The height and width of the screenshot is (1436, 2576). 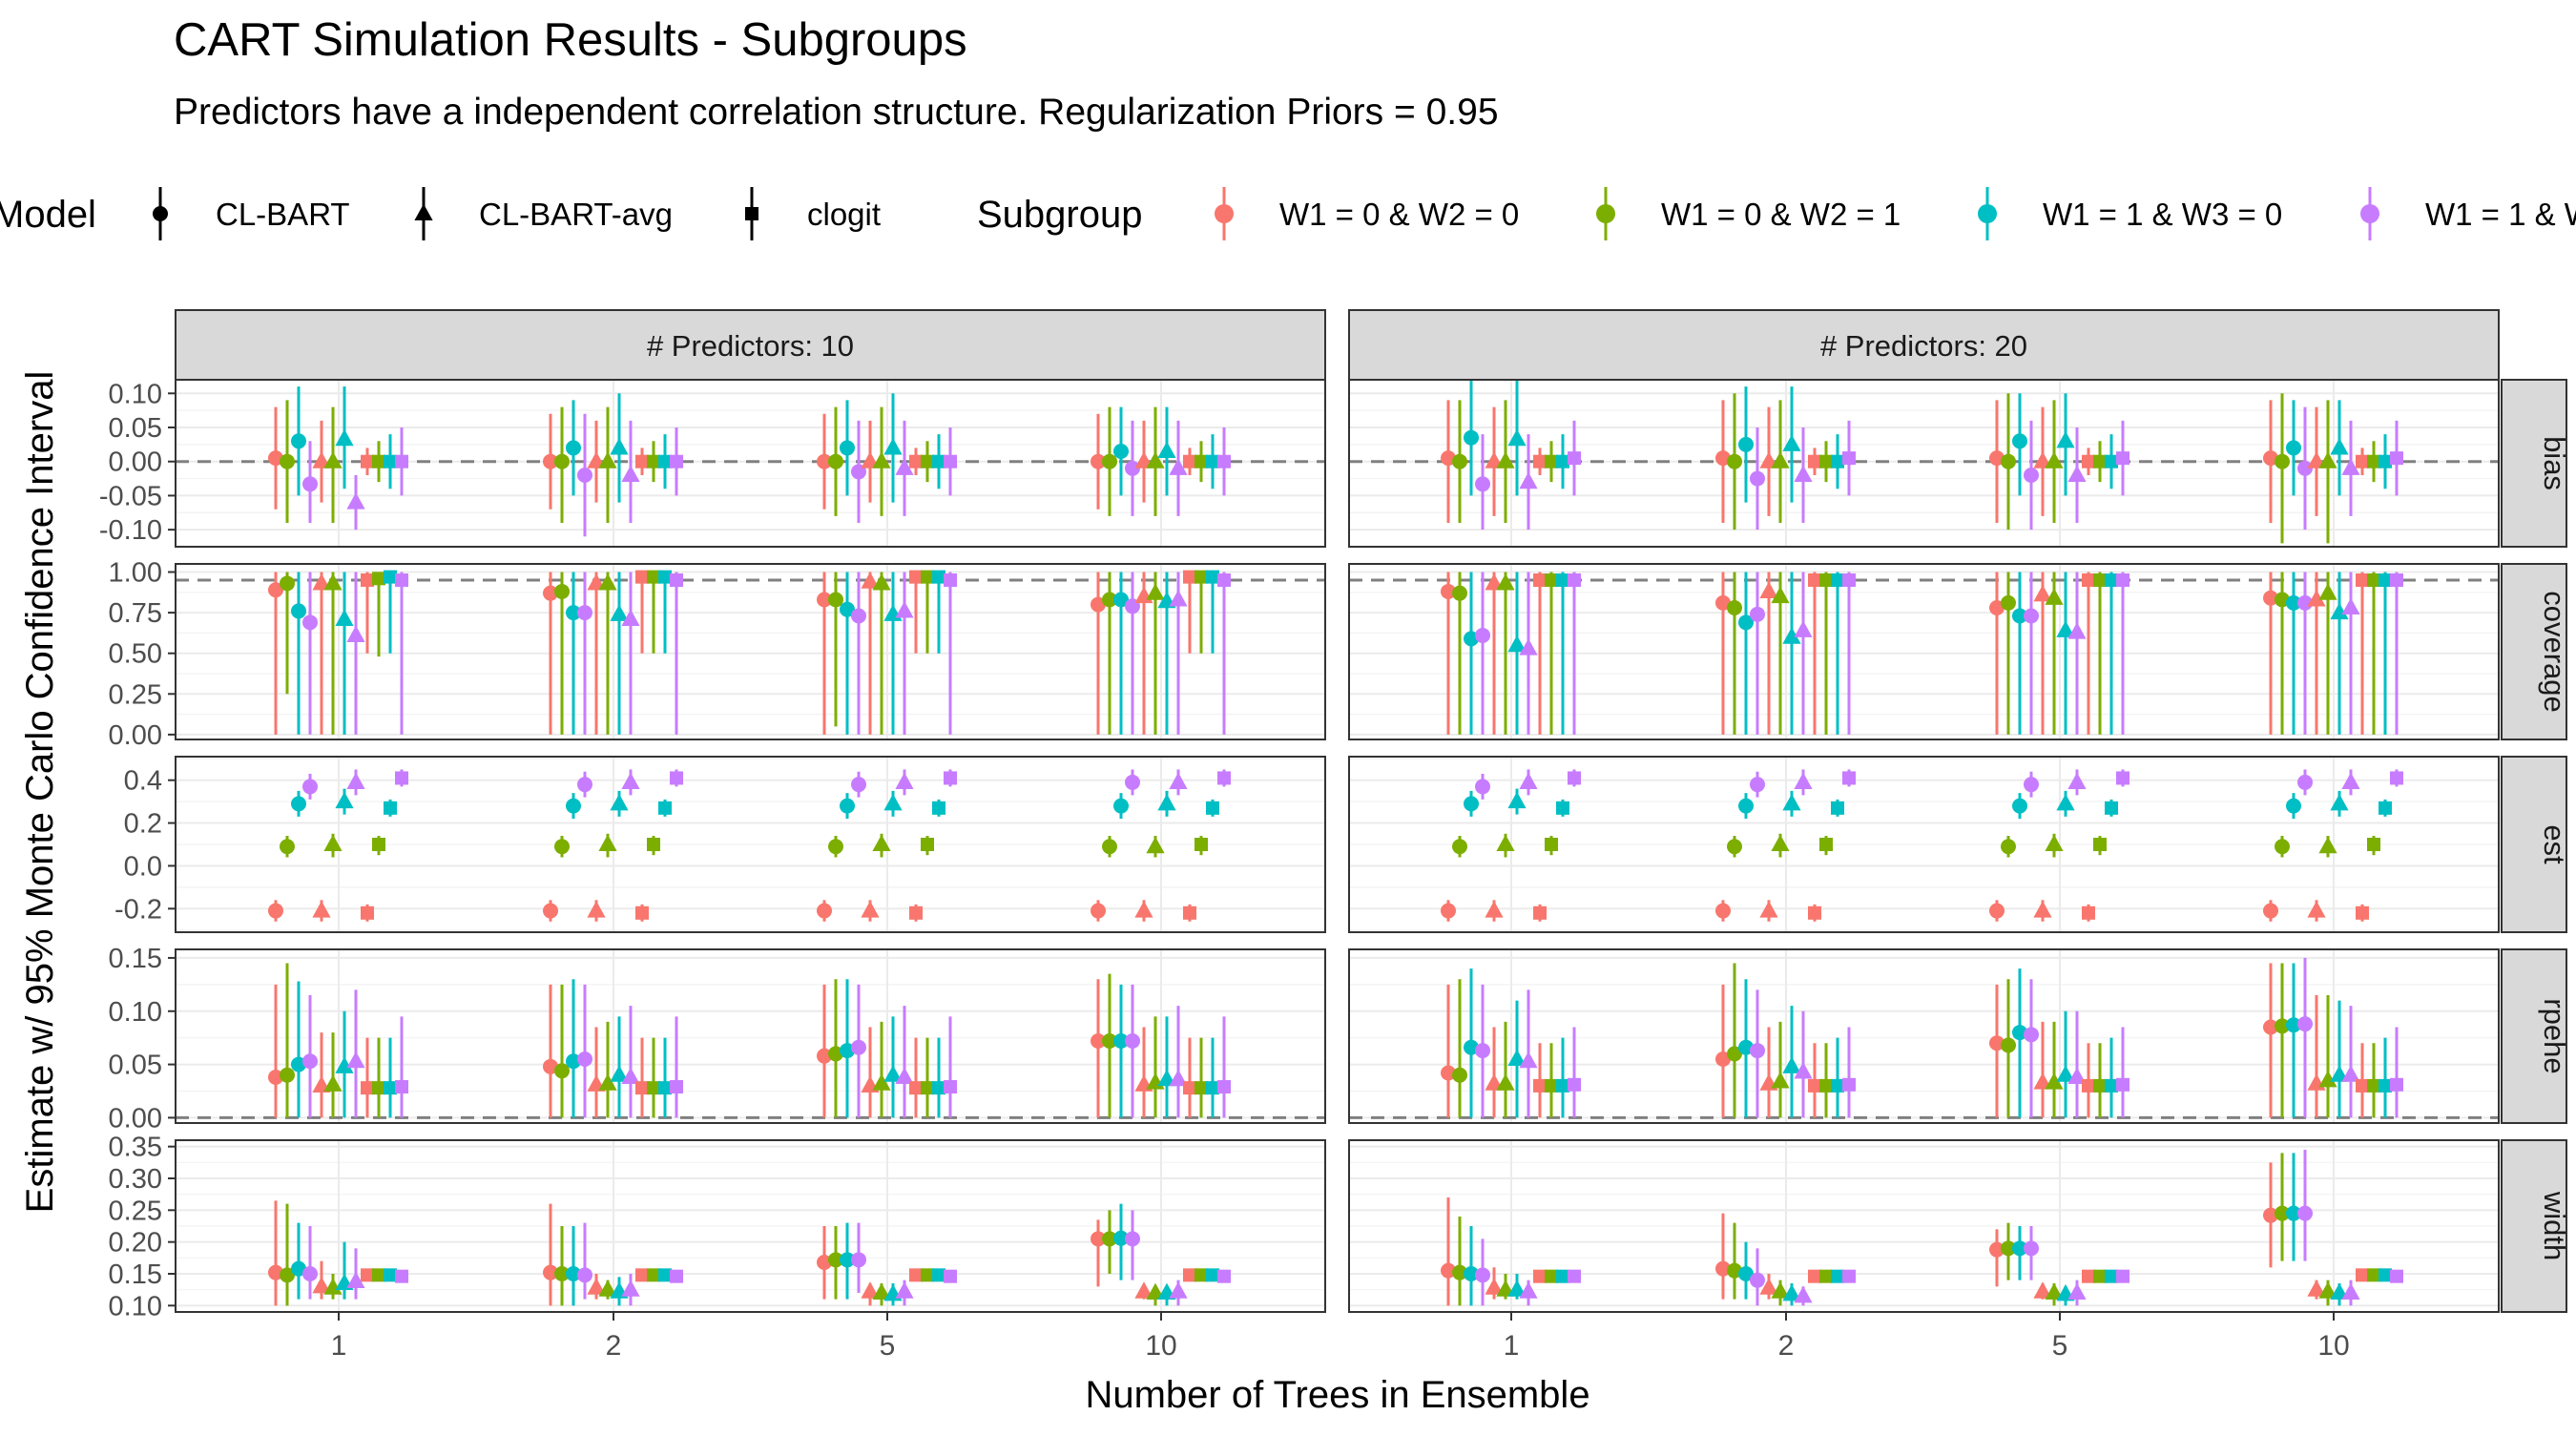 What do you see at coordinates (135, 1179) in the screenshot?
I see `y-tick-label: 0.30` at bounding box center [135, 1179].